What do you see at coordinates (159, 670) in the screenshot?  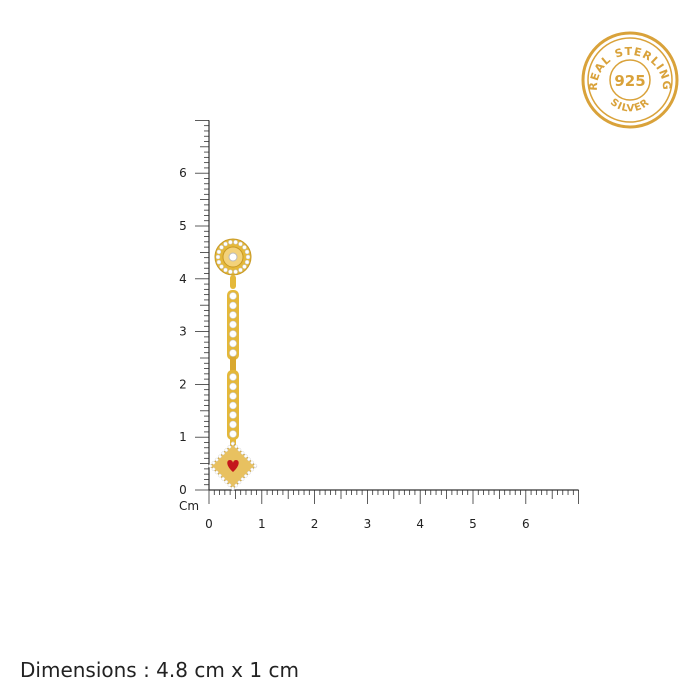 I see `dimensions-caption: Dimensions : 4.8 cm x 1 cm` at bounding box center [159, 670].